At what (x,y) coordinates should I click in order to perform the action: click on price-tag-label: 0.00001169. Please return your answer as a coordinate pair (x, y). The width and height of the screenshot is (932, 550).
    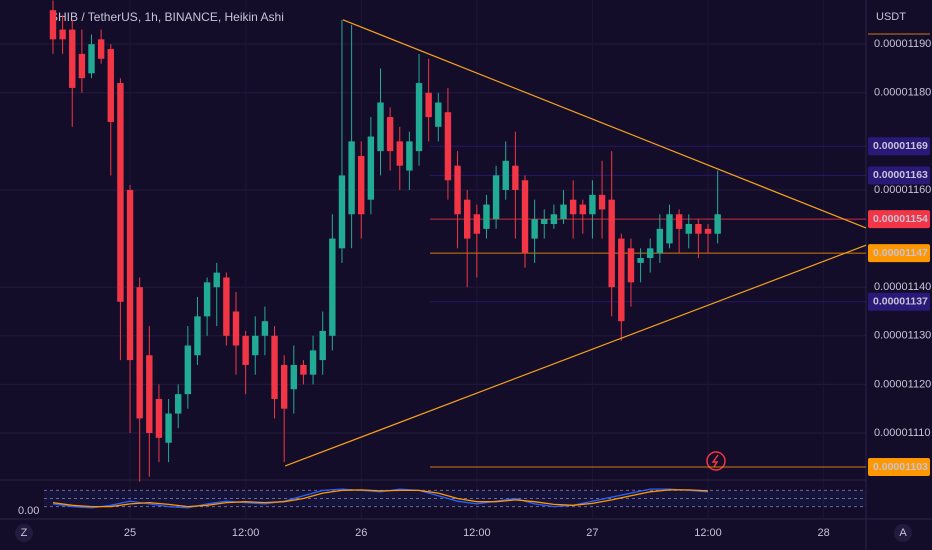
    Looking at the image, I should click on (900, 146).